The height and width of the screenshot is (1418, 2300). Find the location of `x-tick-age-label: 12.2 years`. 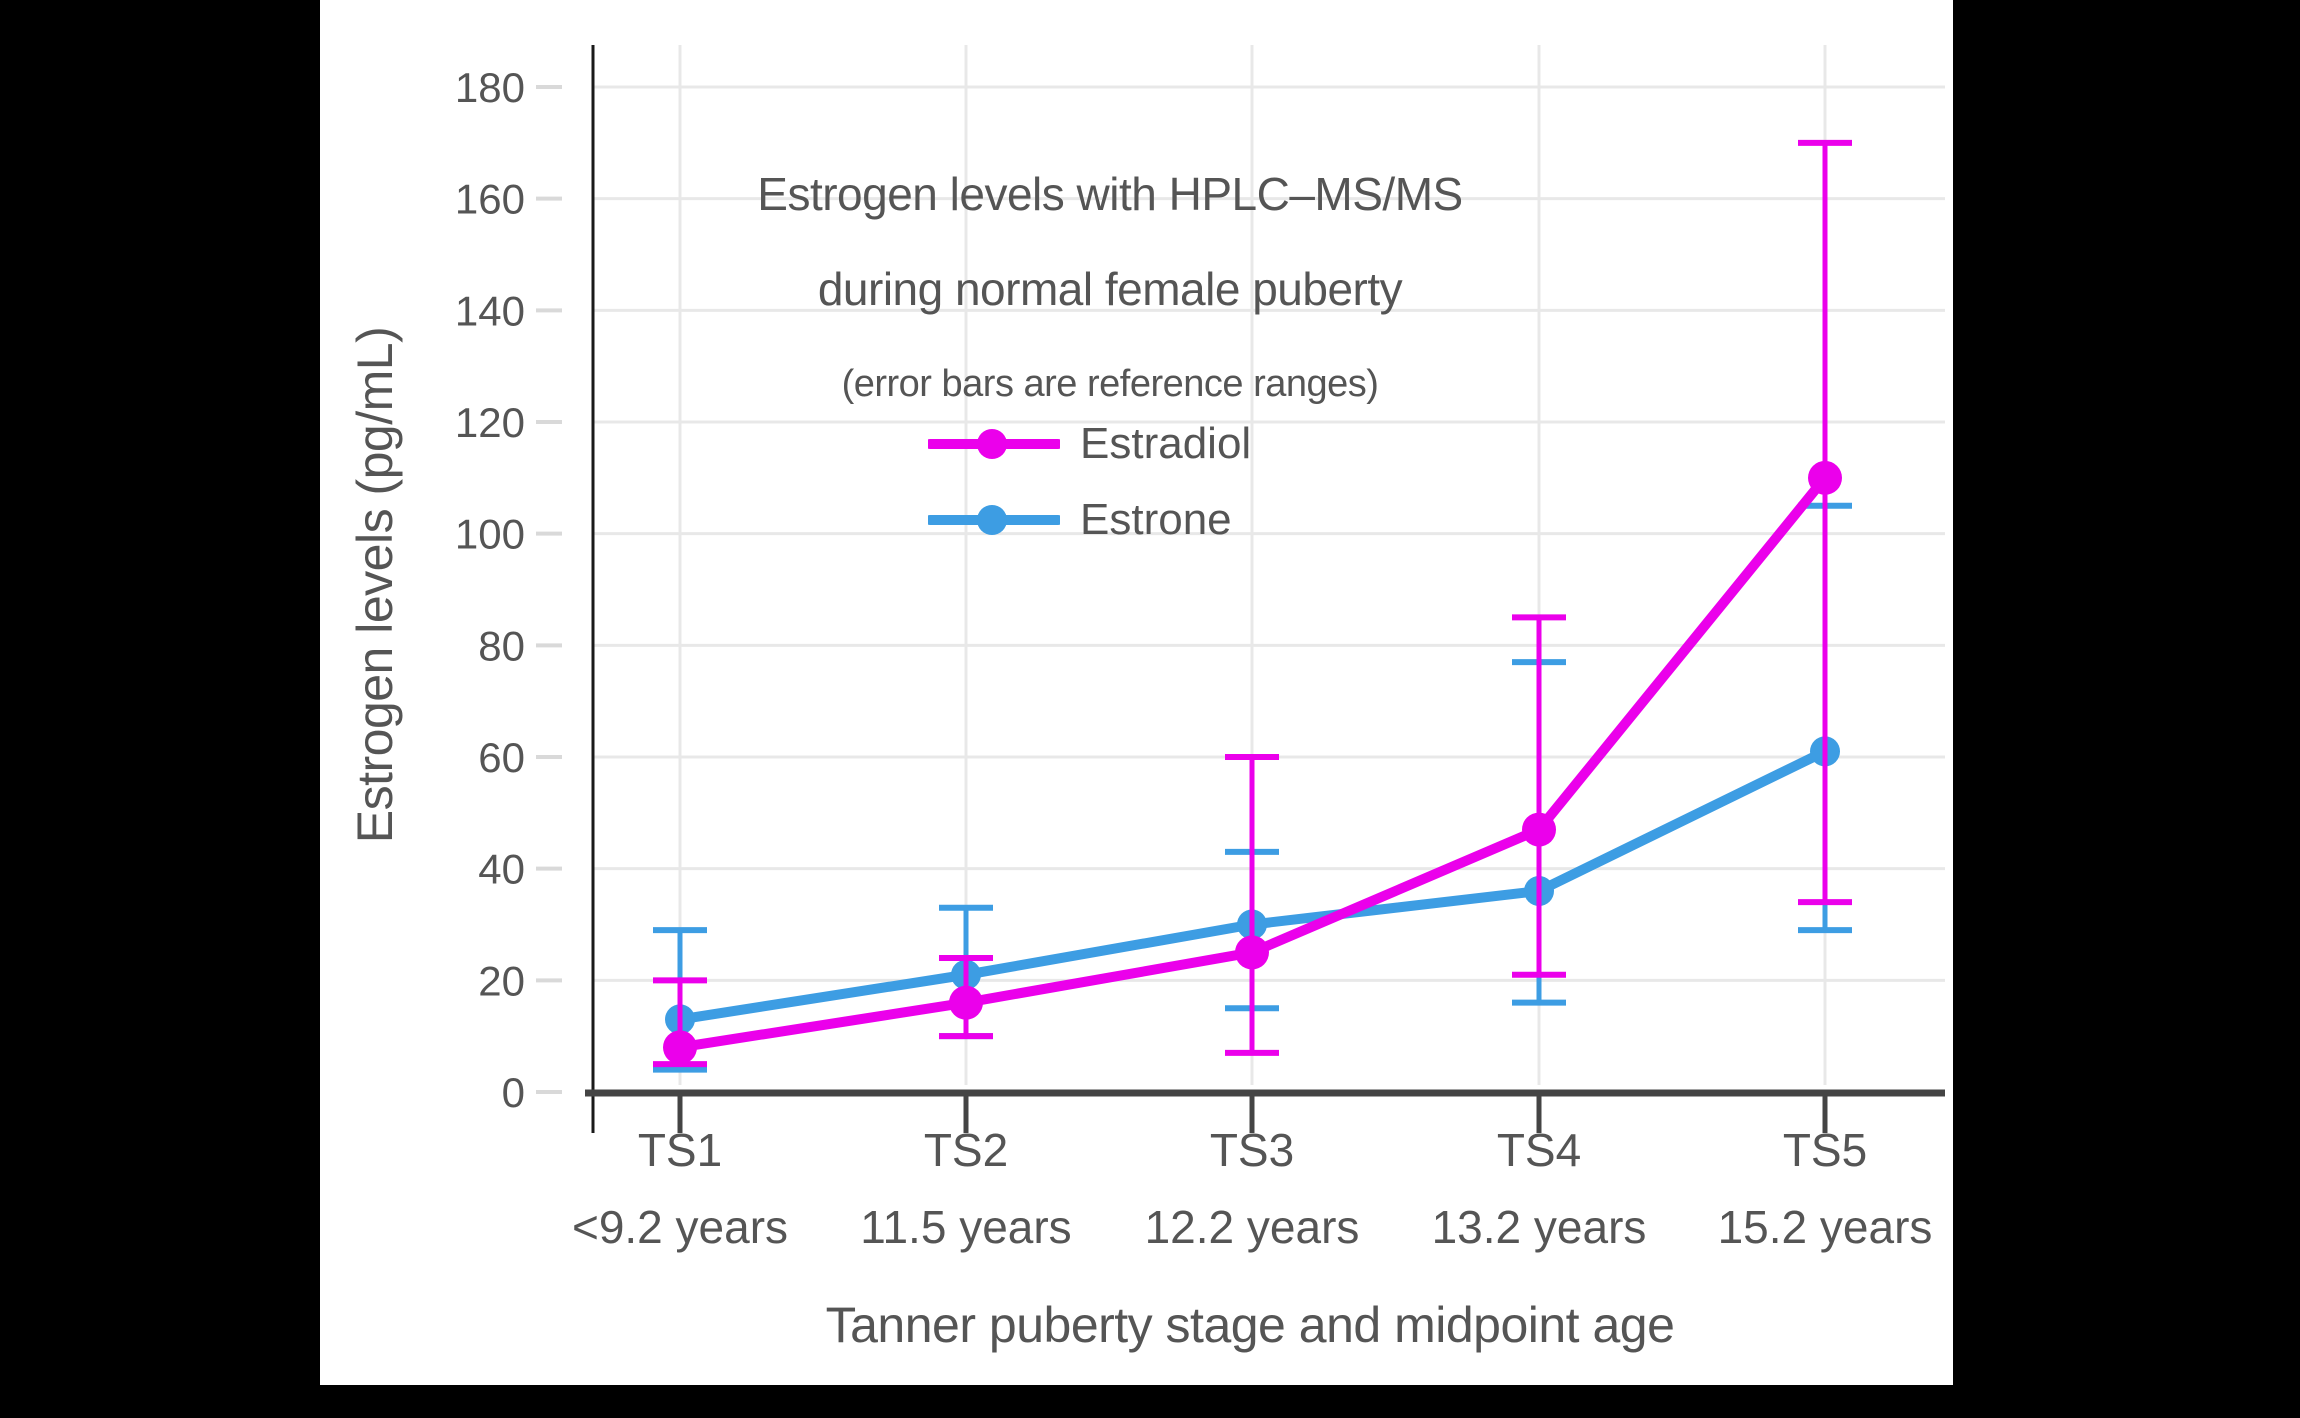

x-tick-age-label: 12.2 years is located at coordinates (1252, 1227).